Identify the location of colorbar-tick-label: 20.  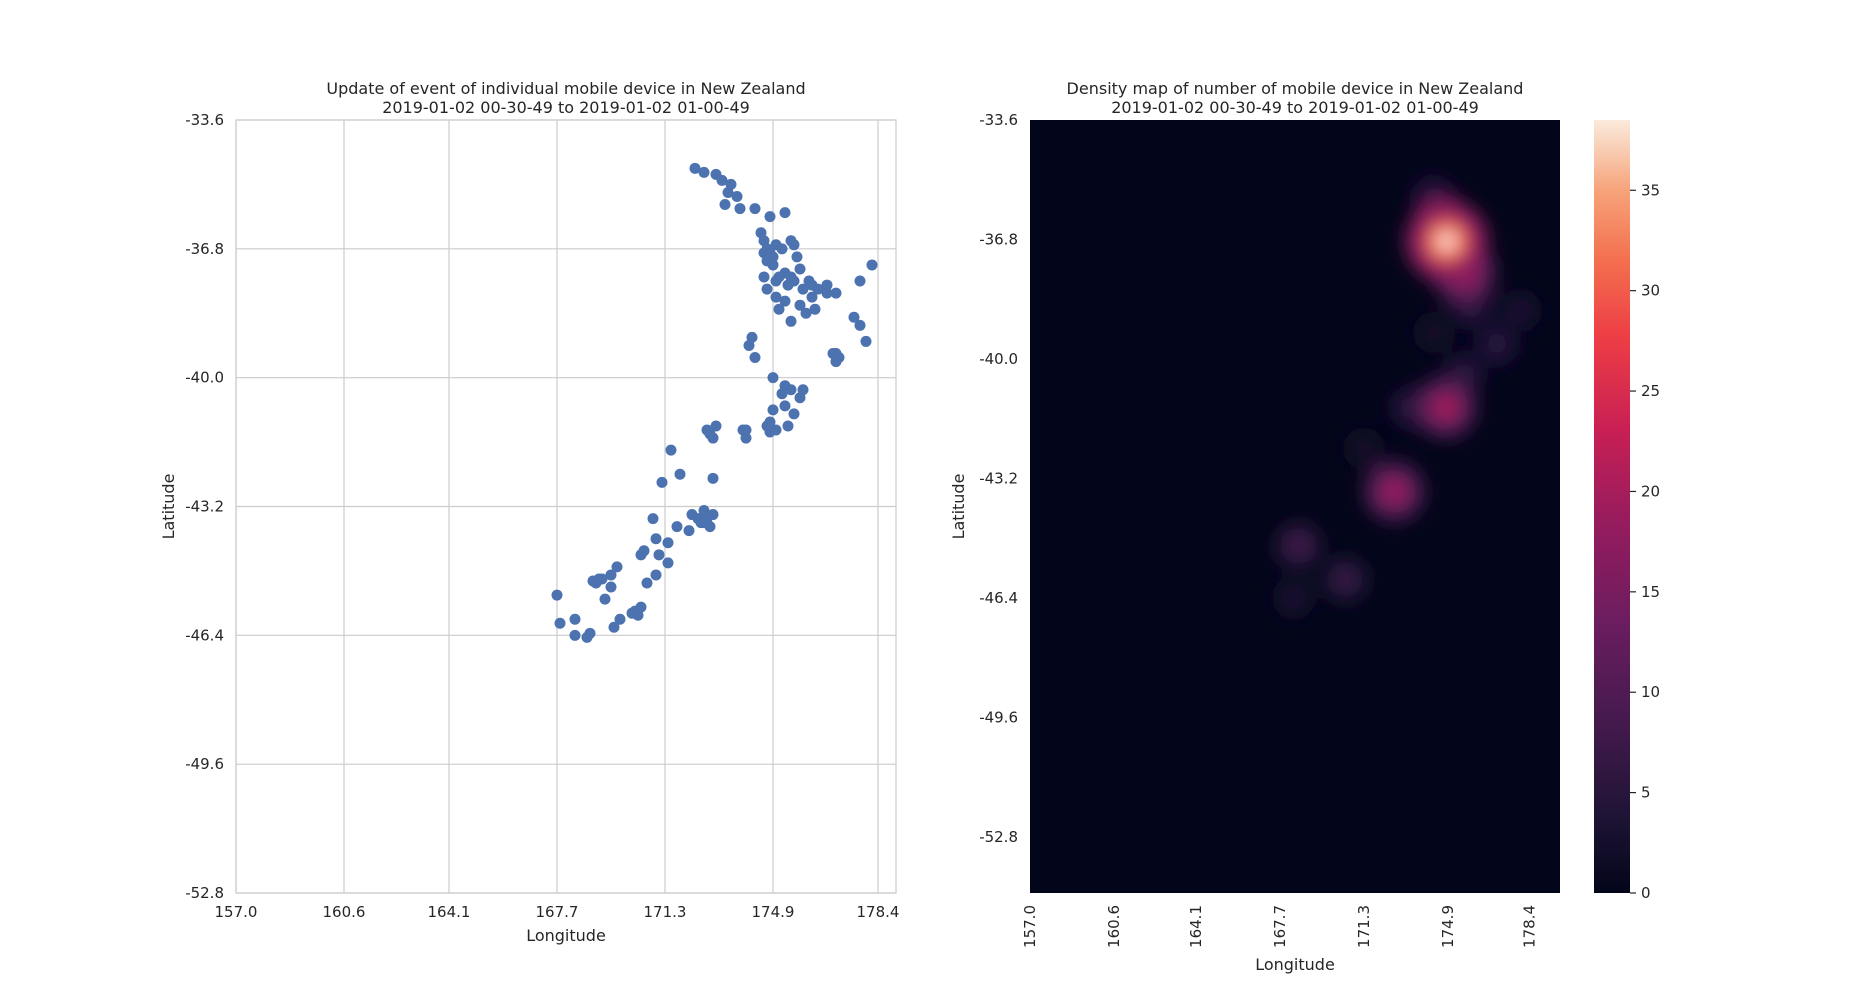
(1650, 491).